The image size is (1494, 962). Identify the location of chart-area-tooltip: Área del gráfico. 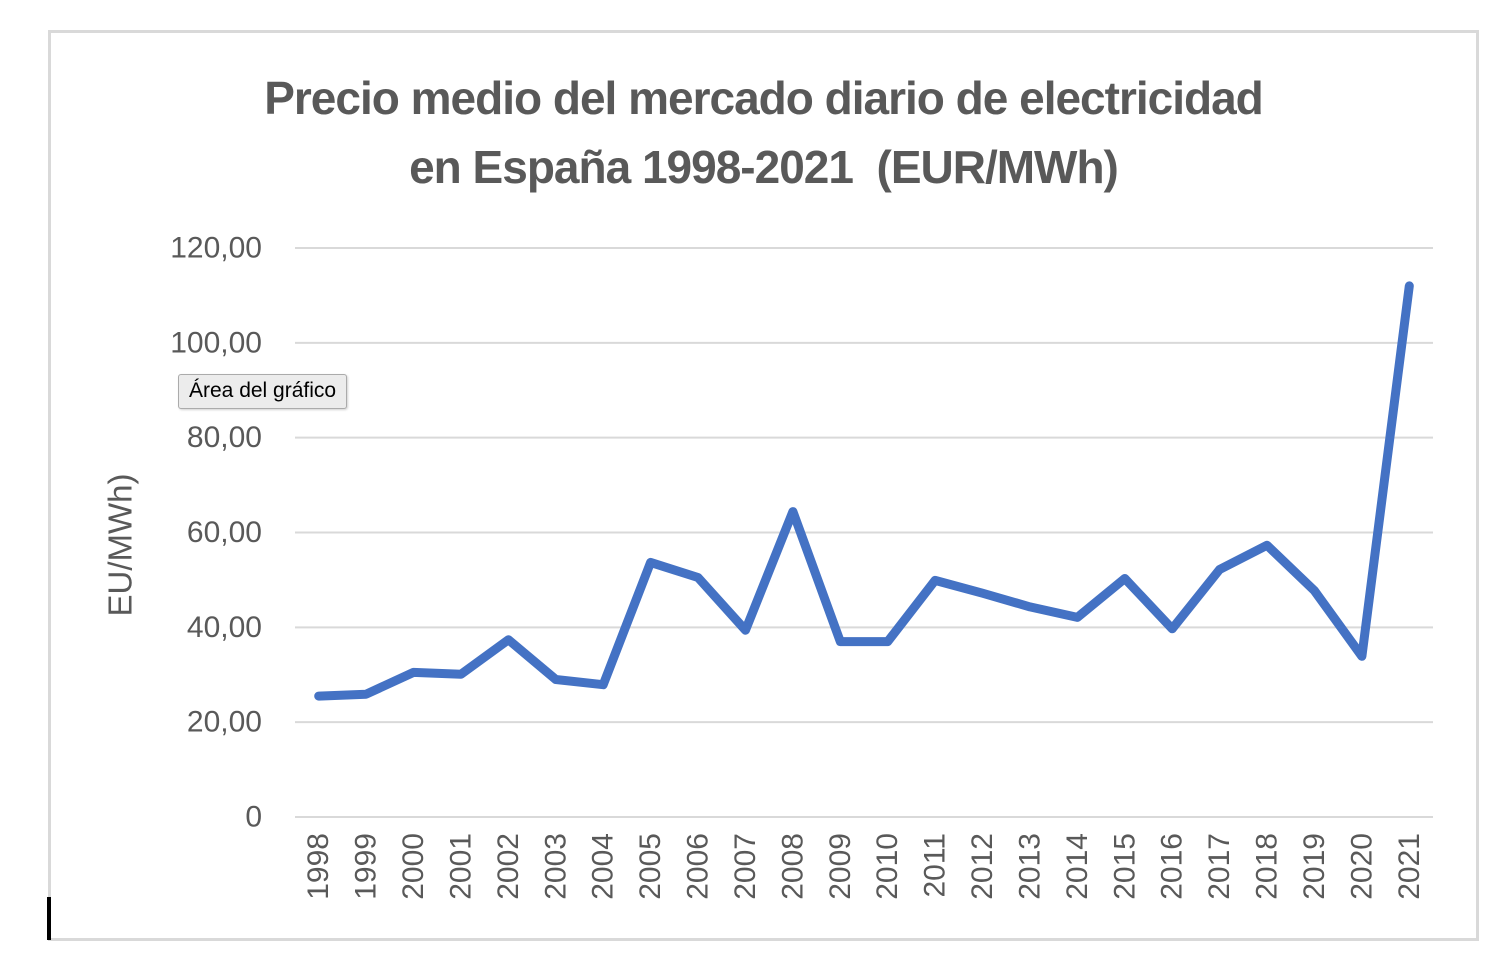
(263, 391).